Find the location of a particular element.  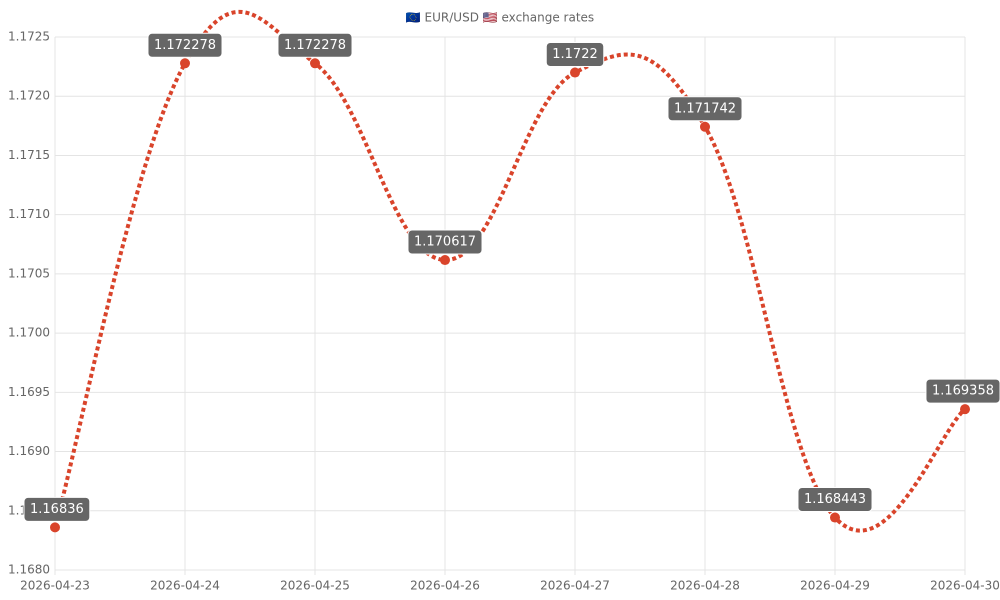

data-label-text: 1.170617 is located at coordinates (445, 242).